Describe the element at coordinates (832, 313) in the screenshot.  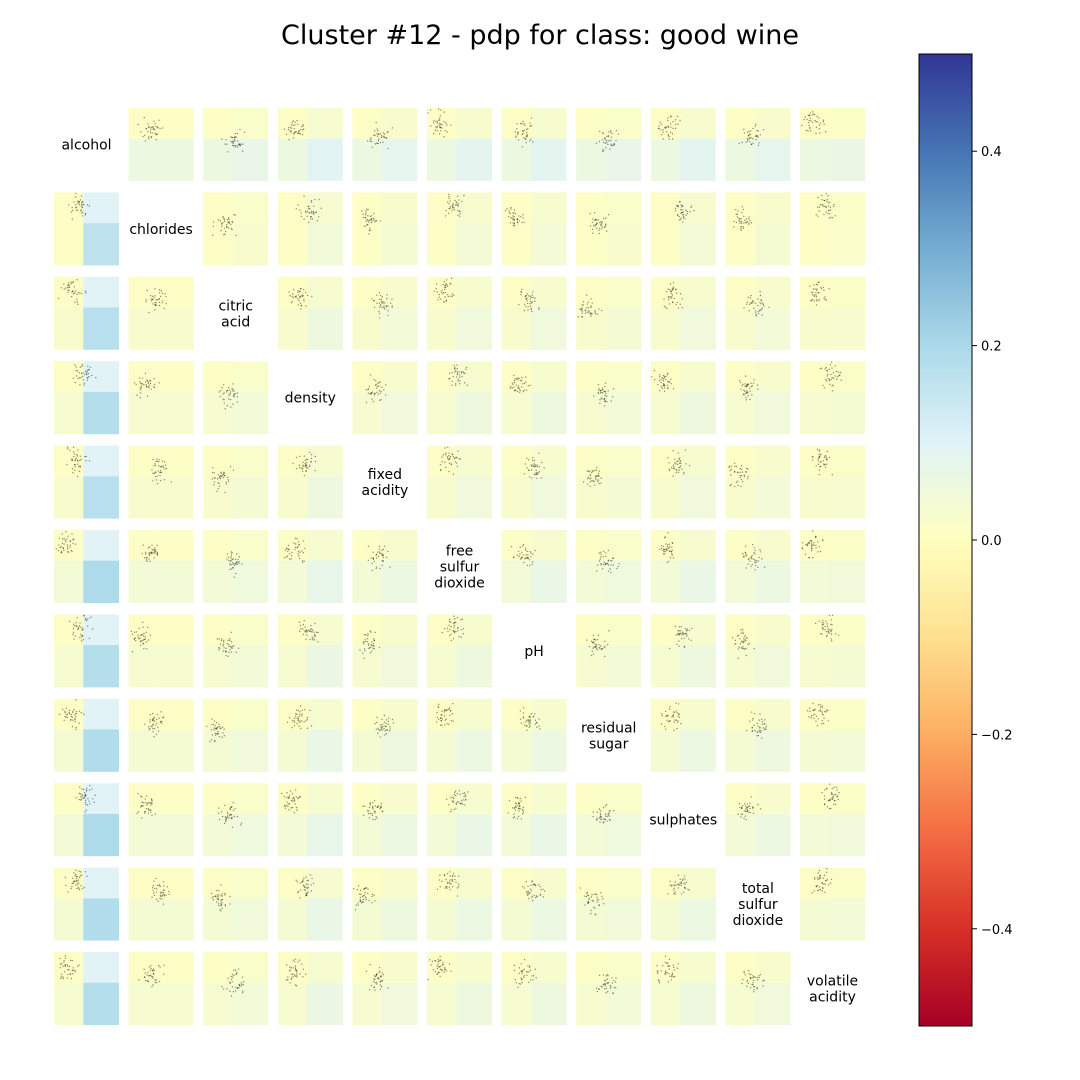
I see `cell-citric-acid-volatile-acidity` at that location.